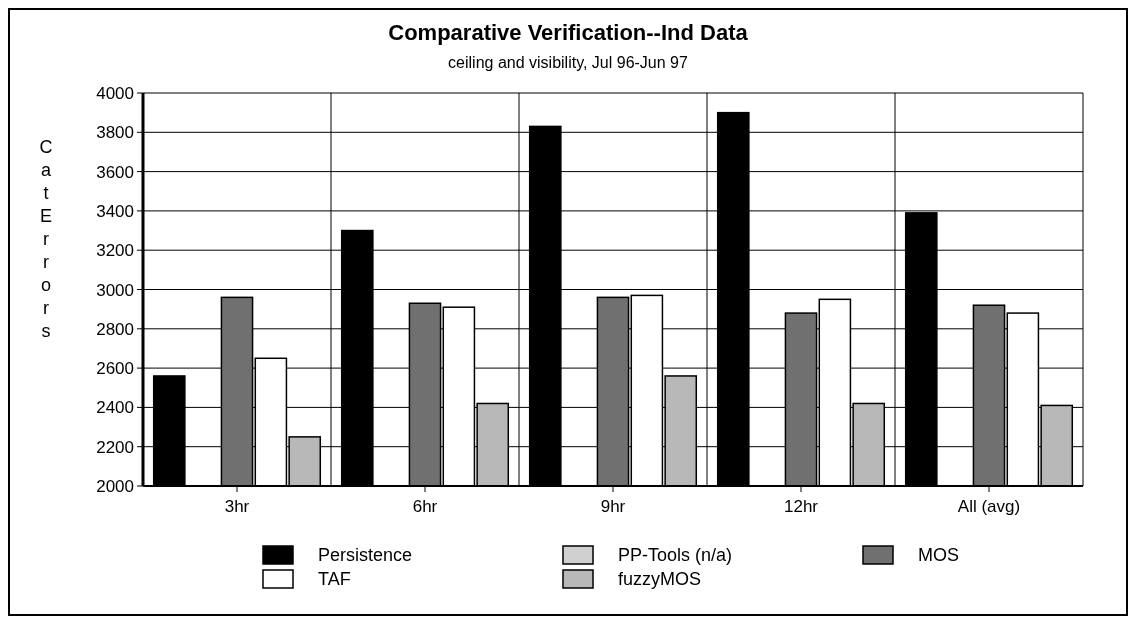 The height and width of the screenshot is (624, 1137). Describe the element at coordinates (675, 555) in the screenshot. I see `legend-label: PP-Tools (n/a)` at that location.